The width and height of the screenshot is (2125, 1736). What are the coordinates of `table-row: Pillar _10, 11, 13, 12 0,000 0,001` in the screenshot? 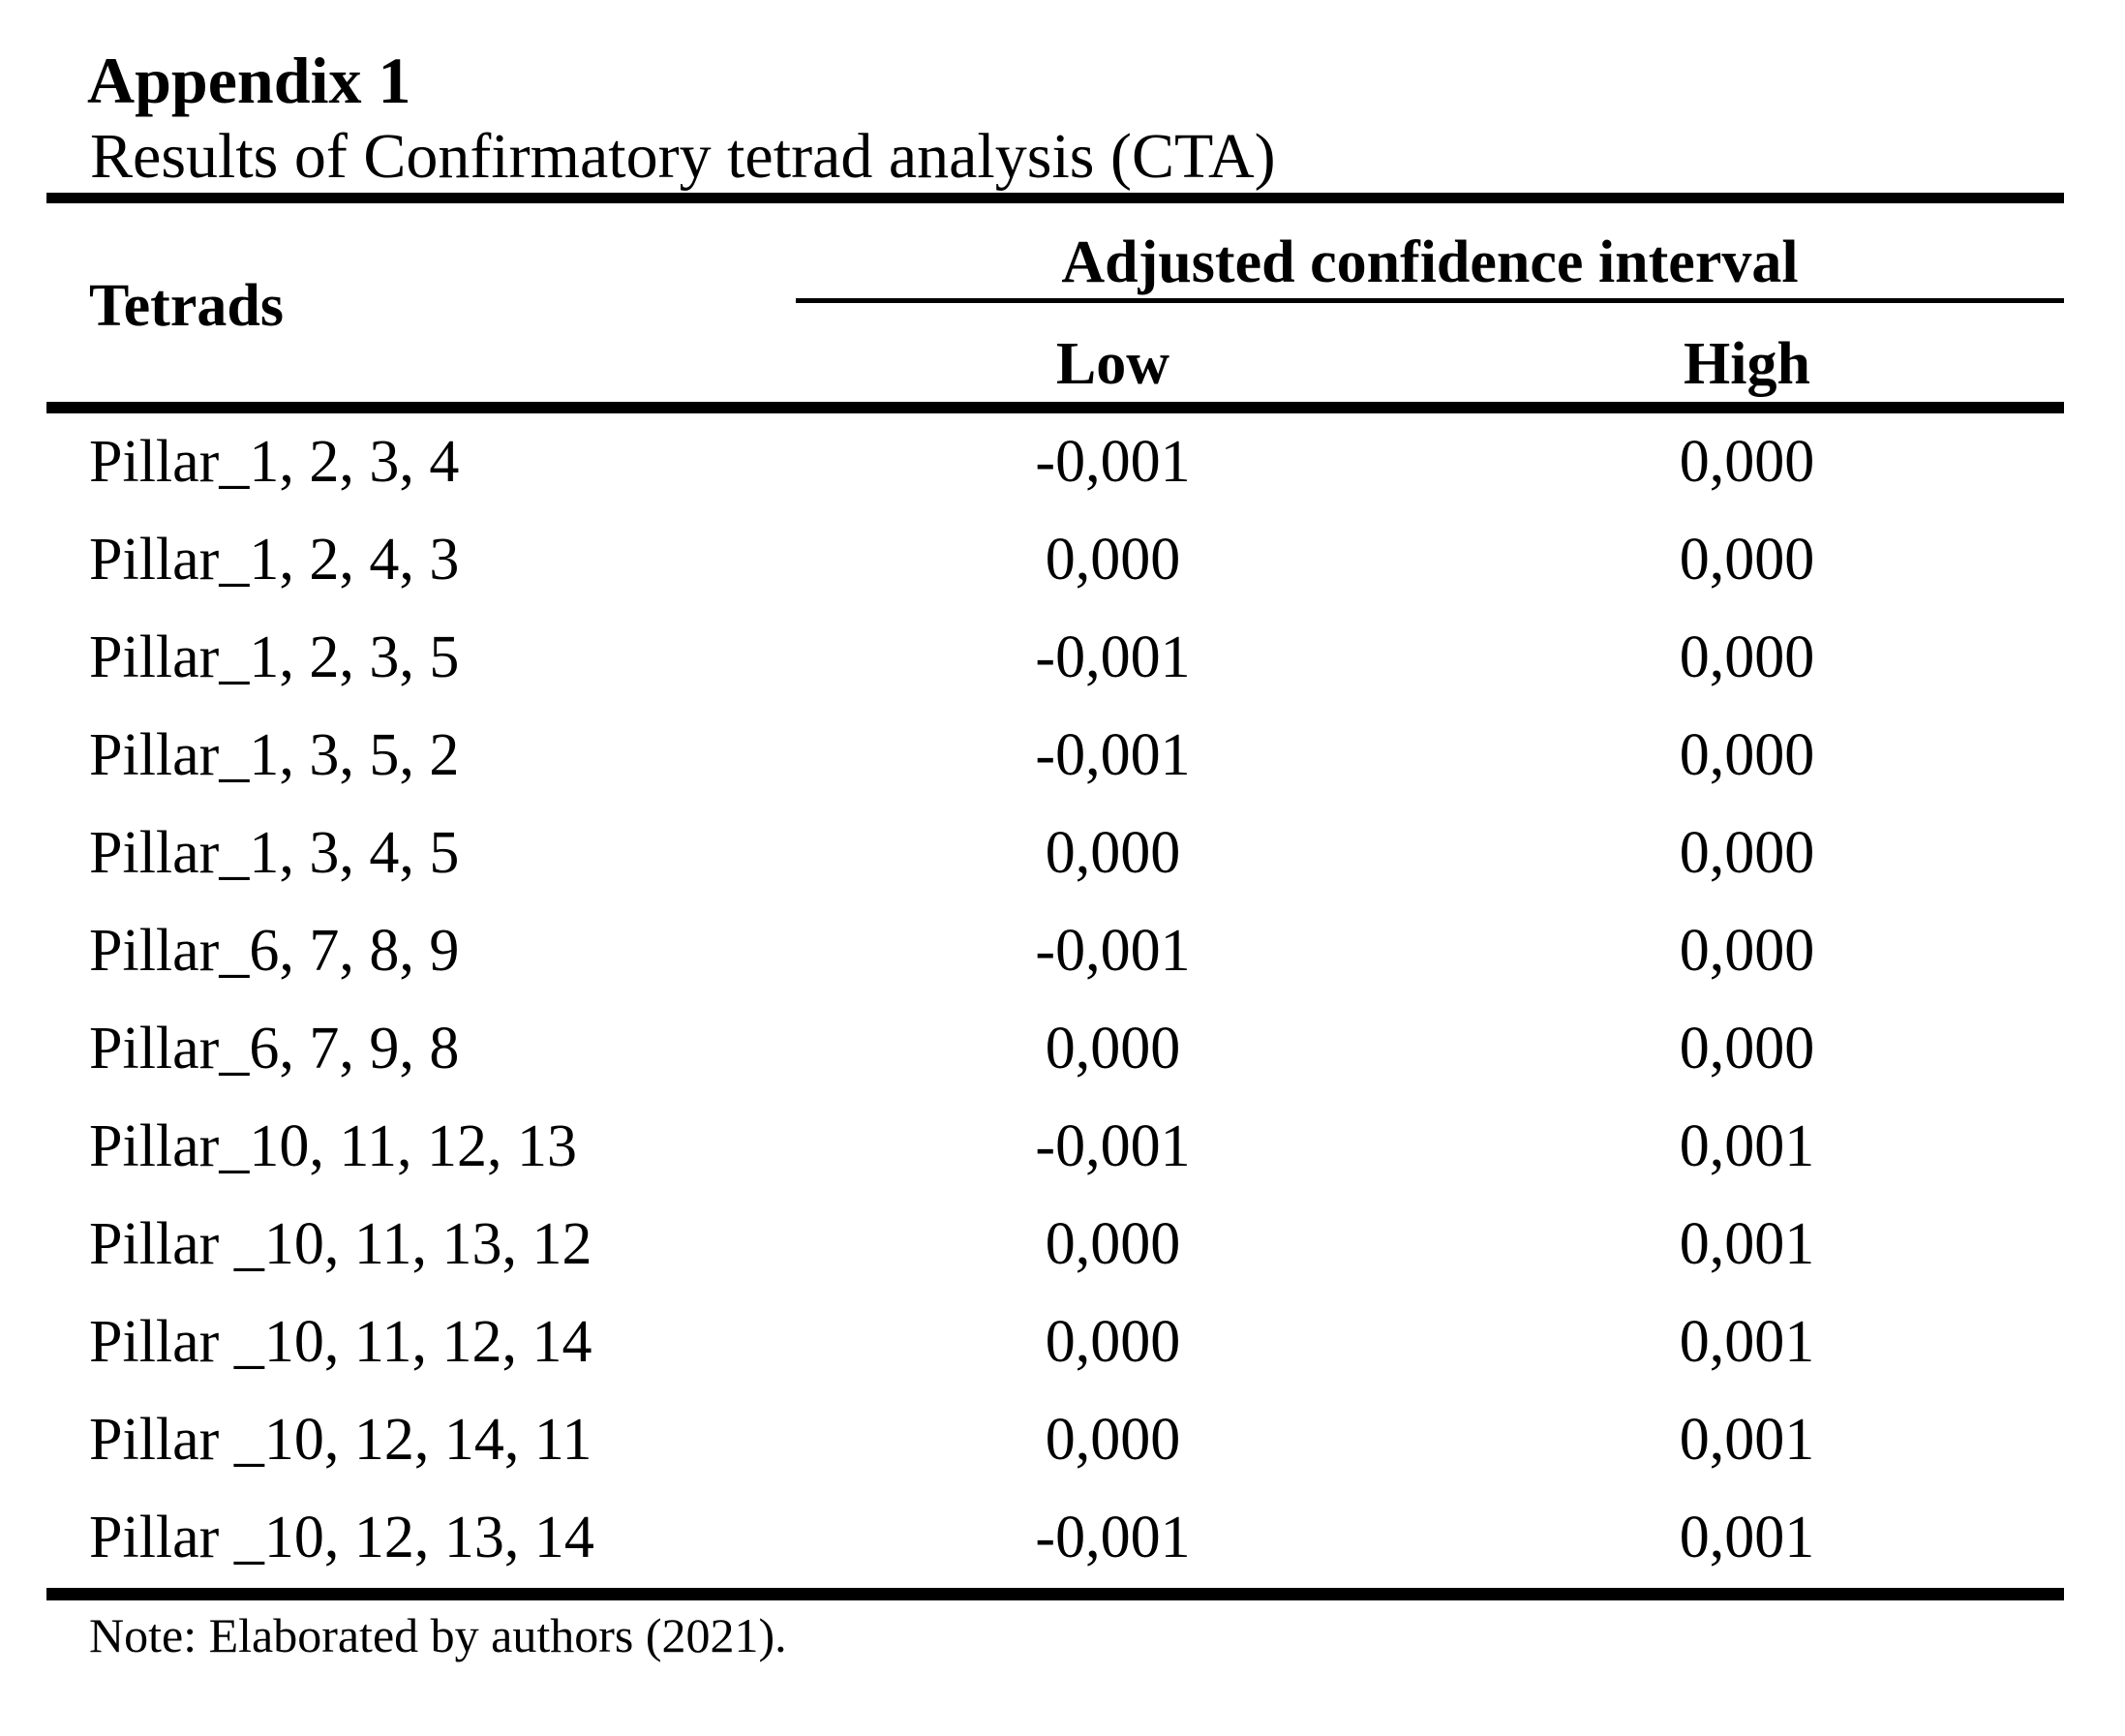 It's located at (1055, 1245).